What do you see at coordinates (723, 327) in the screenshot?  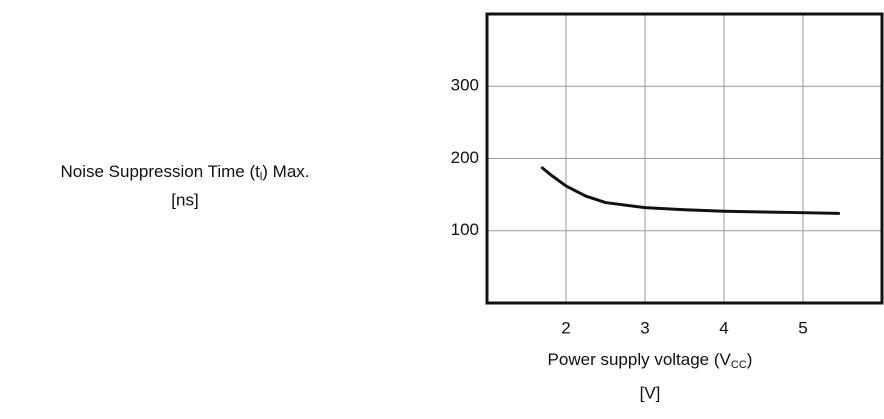 I see `x-tick-label: 4` at bounding box center [723, 327].